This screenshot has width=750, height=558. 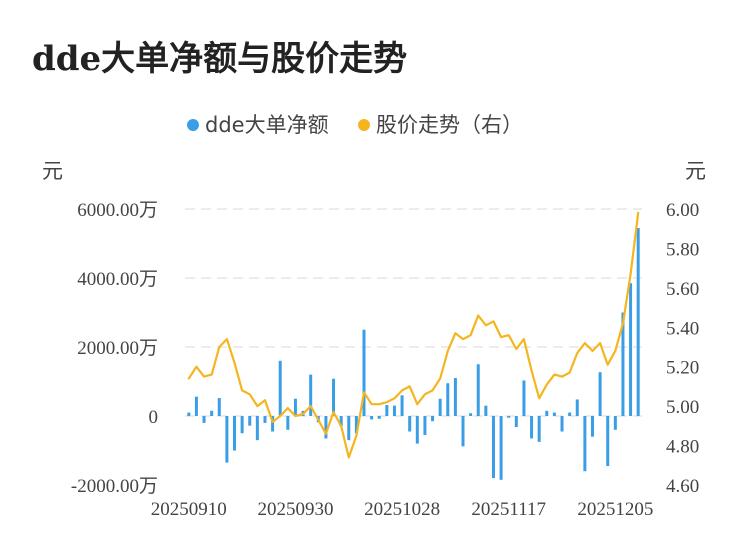 What do you see at coordinates (154, 417) in the screenshot?
I see `left-y-tick-label: 0` at bounding box center [154, 417].